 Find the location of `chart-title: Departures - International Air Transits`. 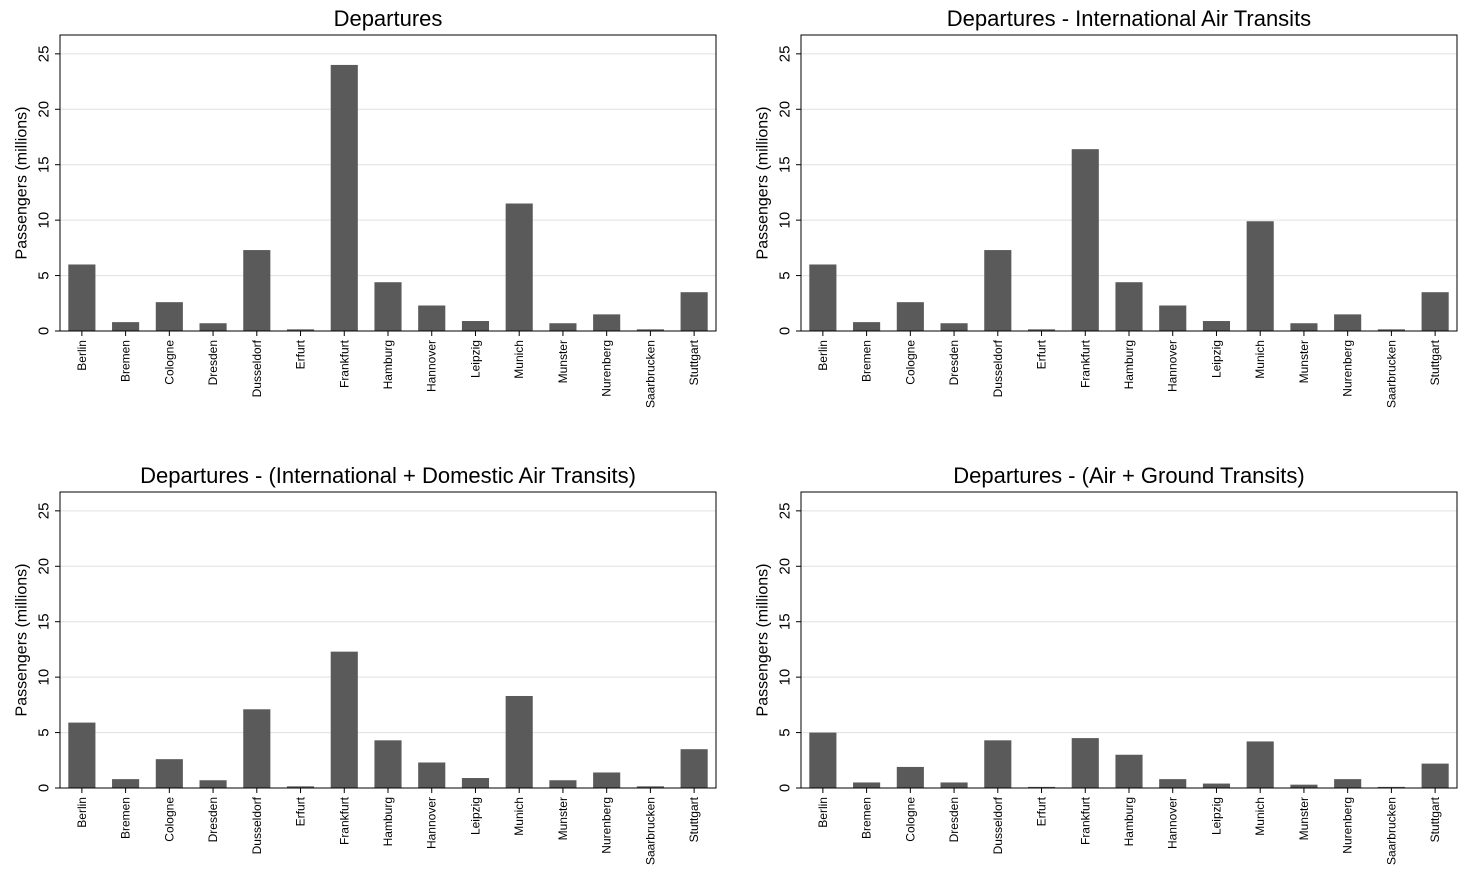

chart-title: Departures - International Air Transits is located at coordinates (1129, 18).